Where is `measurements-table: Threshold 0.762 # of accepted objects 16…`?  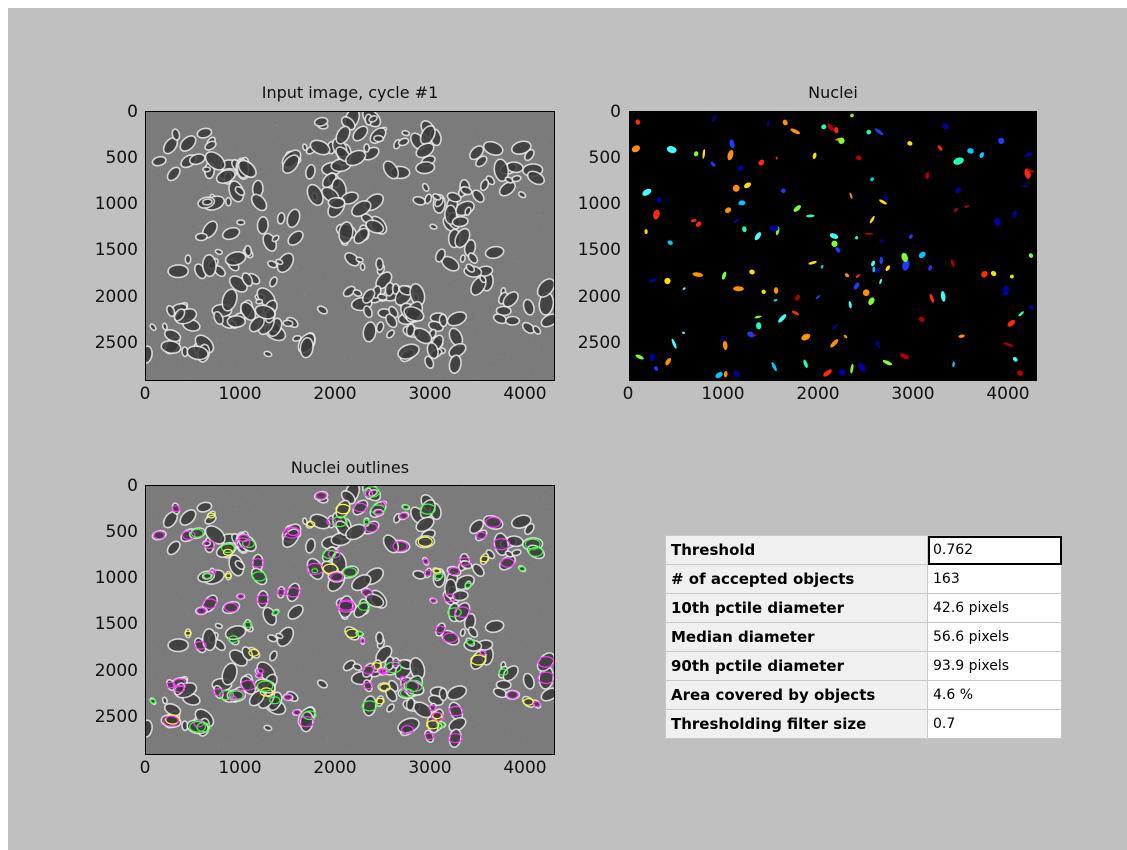 measurements-table: Threshold 0.762 # of accepted objects 16… is located at coordinates (863, 637).